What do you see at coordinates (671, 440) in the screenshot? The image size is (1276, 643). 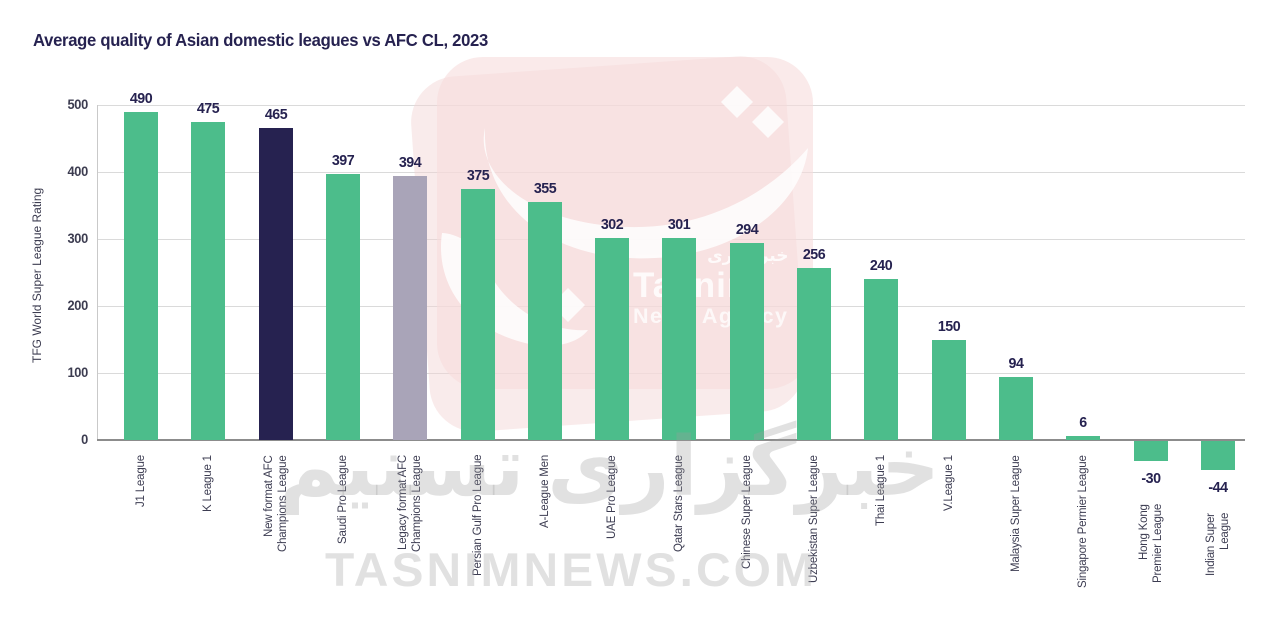 I see `x-axis-baseline` at bounding box center [671, 440].